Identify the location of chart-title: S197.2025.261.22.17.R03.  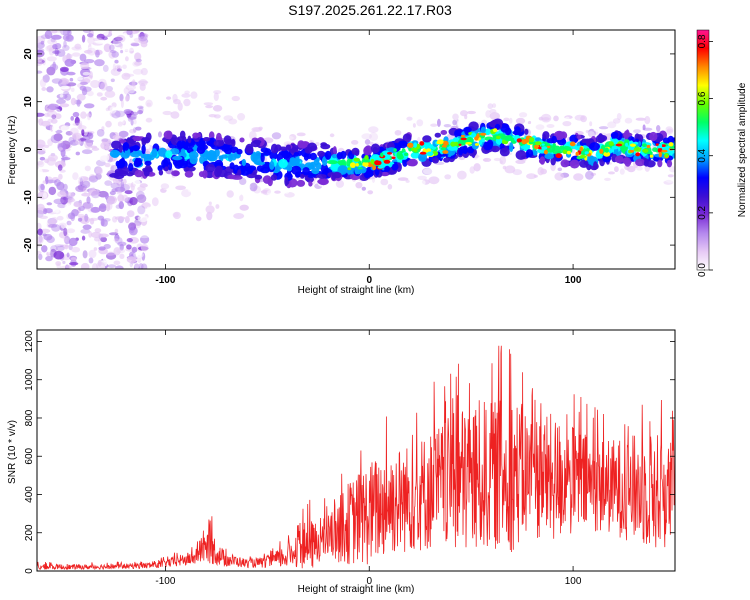
(370, 10).